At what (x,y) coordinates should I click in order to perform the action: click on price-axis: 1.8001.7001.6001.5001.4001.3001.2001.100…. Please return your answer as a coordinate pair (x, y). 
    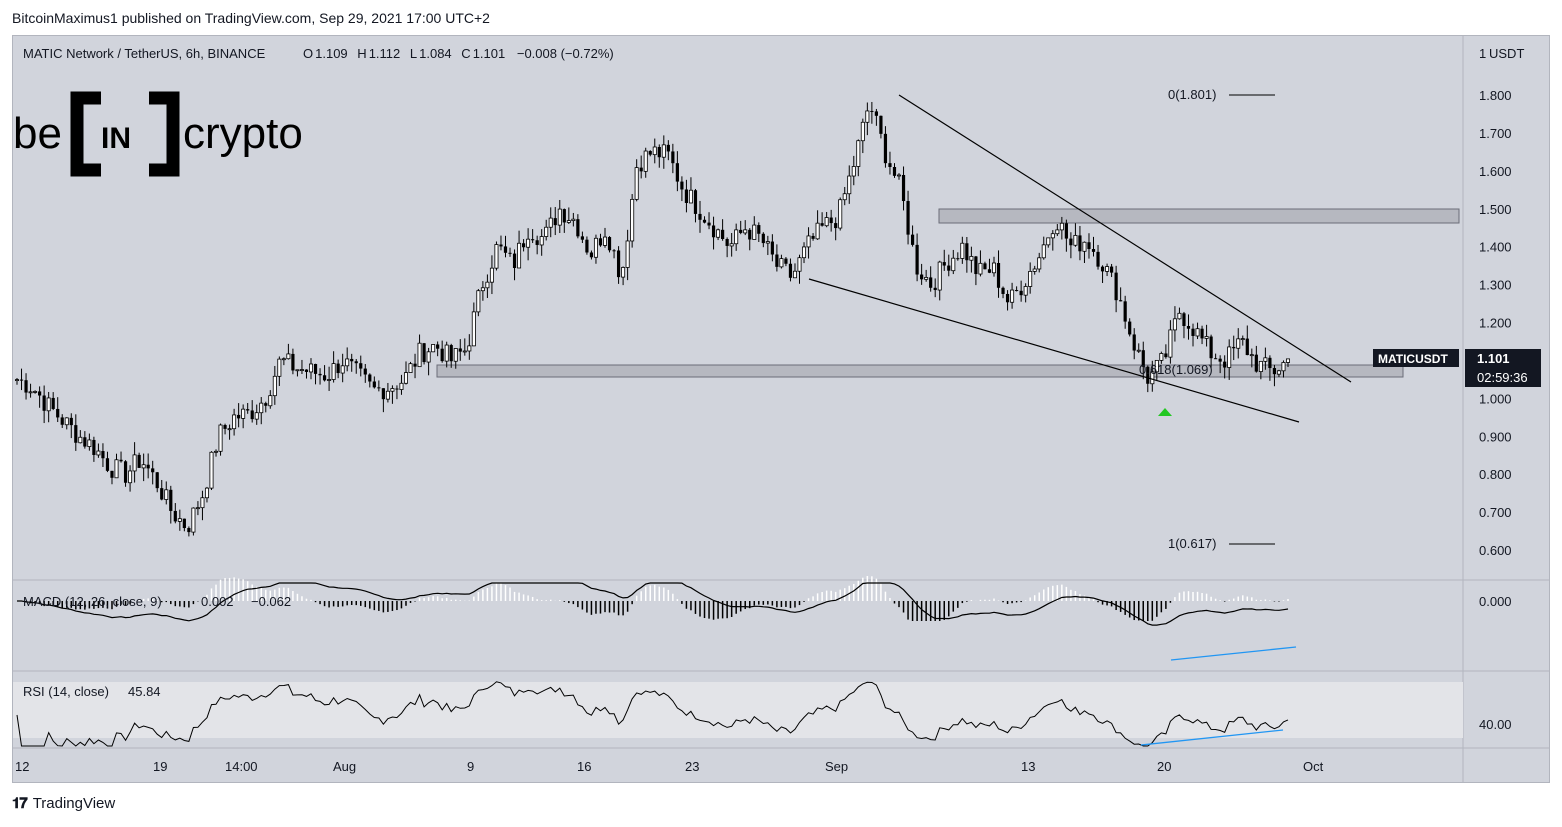
    Looking at the image, I should click on (1495, 323).